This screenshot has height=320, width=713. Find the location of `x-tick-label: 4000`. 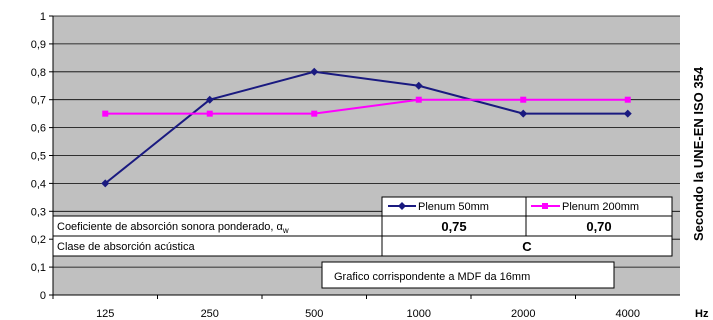

x-tick-label: 4000 is located at coordinates (628, 314).